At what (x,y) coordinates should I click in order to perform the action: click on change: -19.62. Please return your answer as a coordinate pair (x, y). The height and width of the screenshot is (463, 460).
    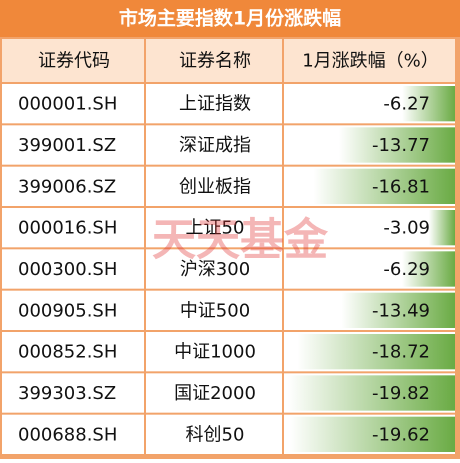
    Looking at the image, I should click on (401, 434).